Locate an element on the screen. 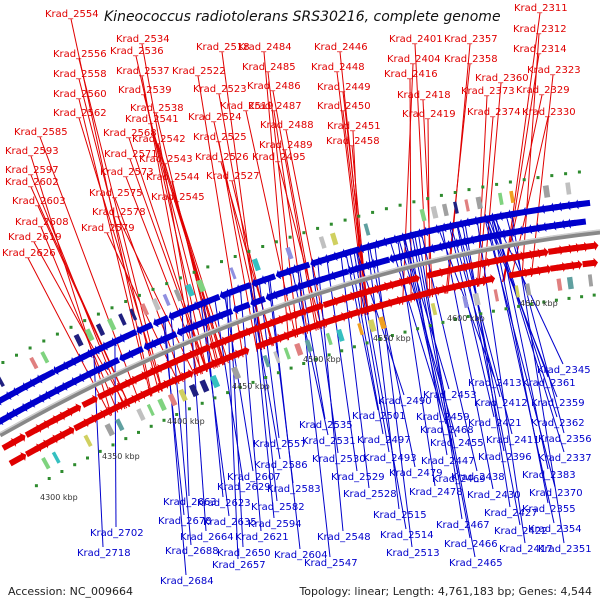 This screenshot has width=600, height=600. bottom-gene-label: Krad_2430 is located at coordinates (494, 495).